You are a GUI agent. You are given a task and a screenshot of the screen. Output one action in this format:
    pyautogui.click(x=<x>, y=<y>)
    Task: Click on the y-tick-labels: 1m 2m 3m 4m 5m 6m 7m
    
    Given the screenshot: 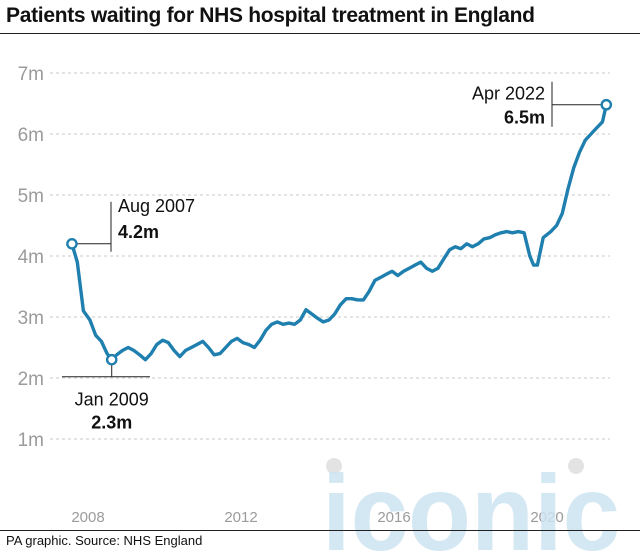 What is the action you would take?
    pyautogui.click(x=31, y=257)
    